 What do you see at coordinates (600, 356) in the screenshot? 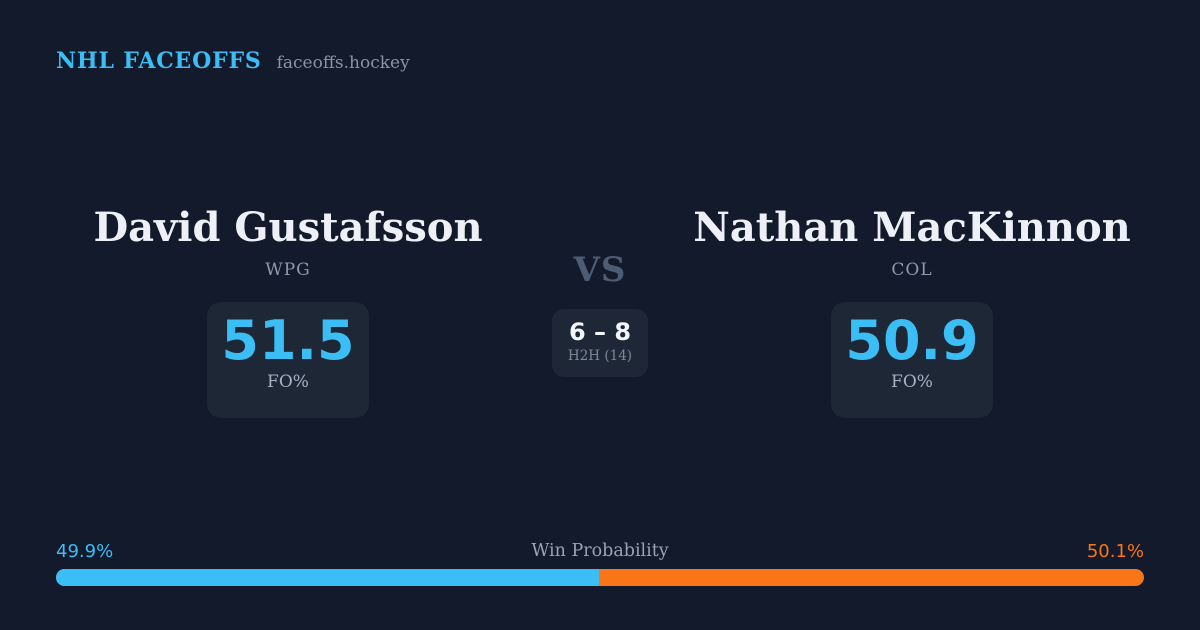
I see `h2h-label: H2H (14)` at bounding box center [600, 356].